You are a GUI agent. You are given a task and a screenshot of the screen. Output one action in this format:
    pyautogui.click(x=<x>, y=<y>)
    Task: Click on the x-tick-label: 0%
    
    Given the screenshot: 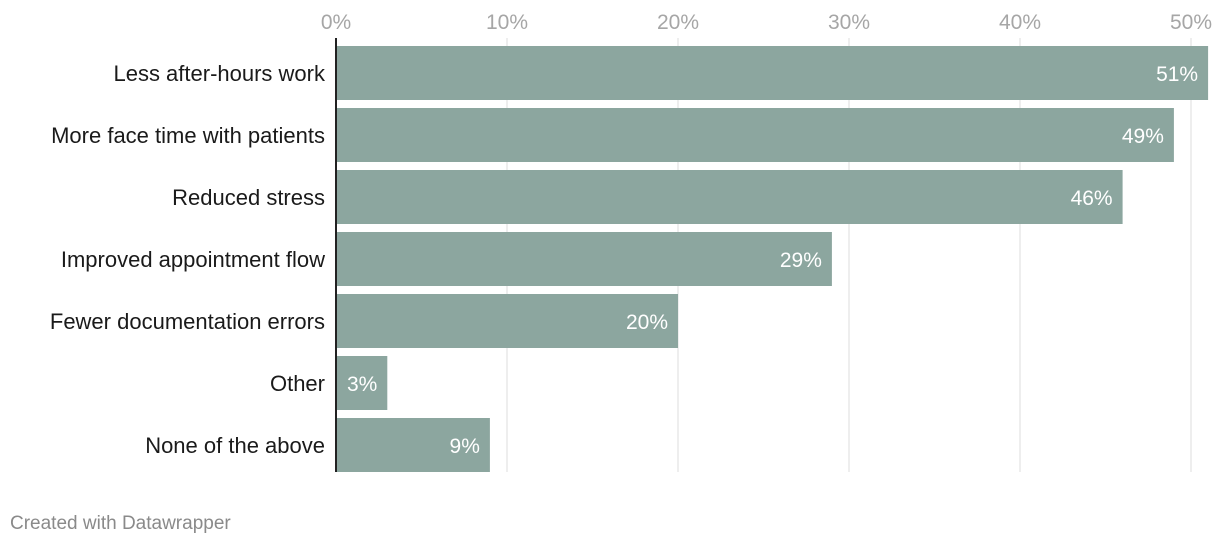 What is the action you would take?
    pyautogui.click(x=336, y=22)
    